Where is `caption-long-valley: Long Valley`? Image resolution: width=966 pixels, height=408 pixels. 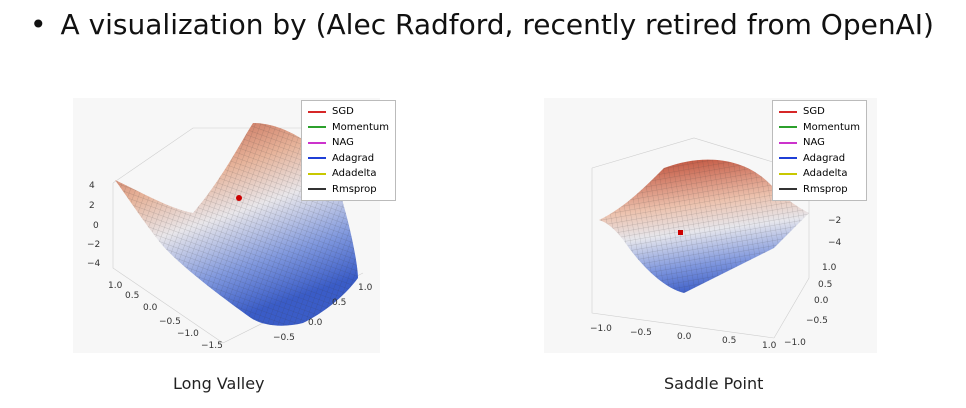
caption-long-valley: Long Valley is located at coordinates (219, 383).